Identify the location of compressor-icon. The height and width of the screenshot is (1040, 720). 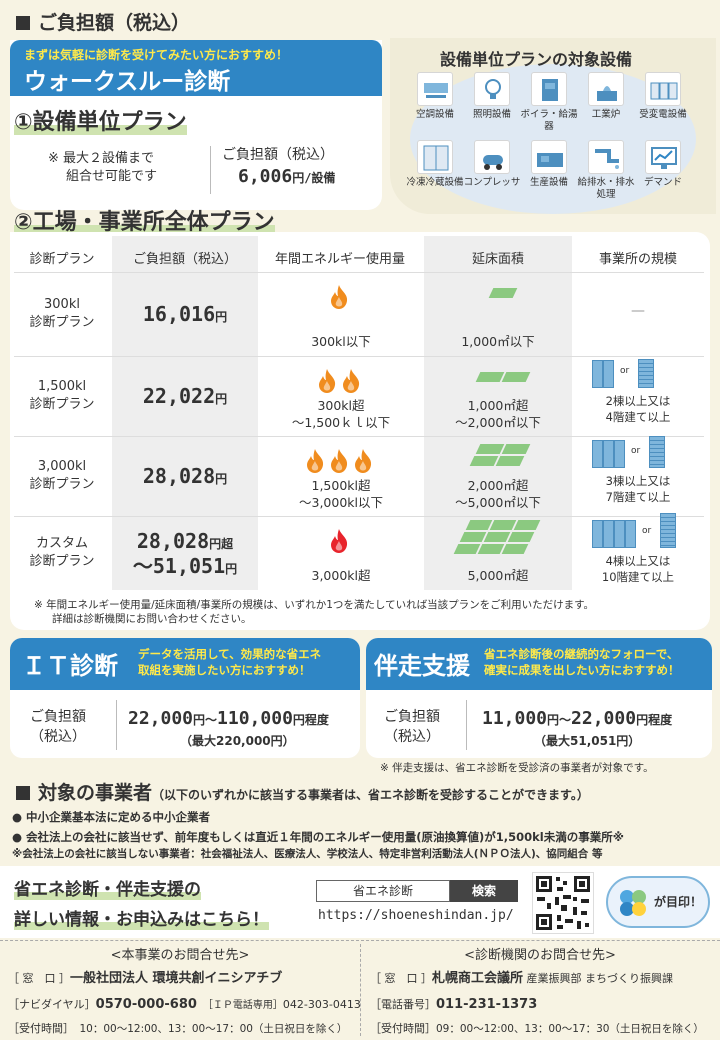
(492, 157).